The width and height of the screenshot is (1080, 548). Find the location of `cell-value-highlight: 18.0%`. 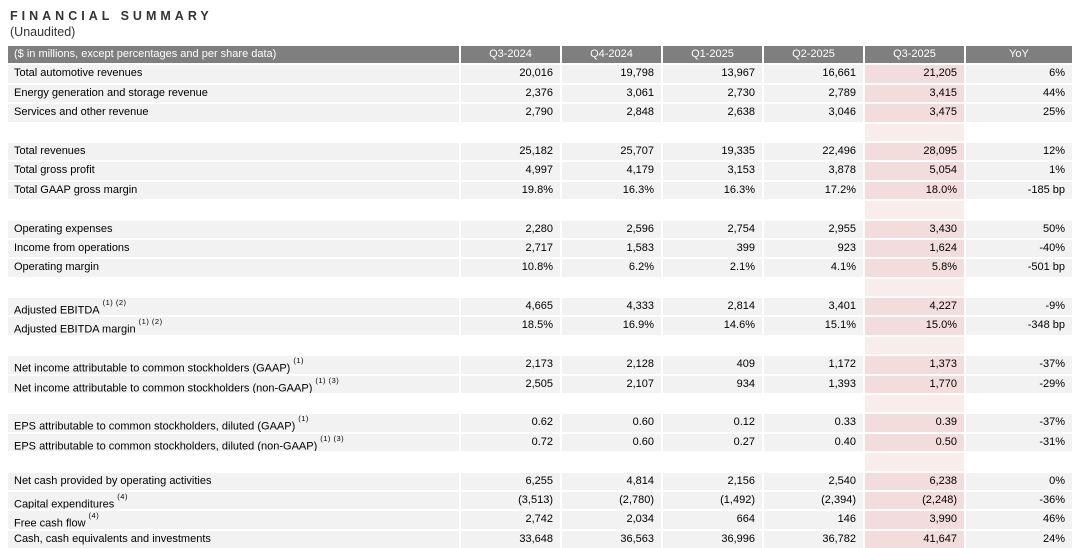

cell-value-highlight: 18.0% is located at coordinates (914, 190).